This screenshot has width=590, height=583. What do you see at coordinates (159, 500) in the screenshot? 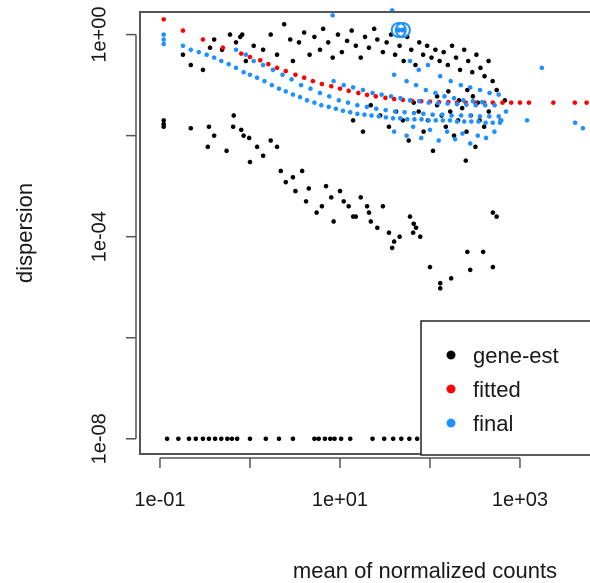
I see `x-tick-label: 1e-01` at bounding box center [159, 500].